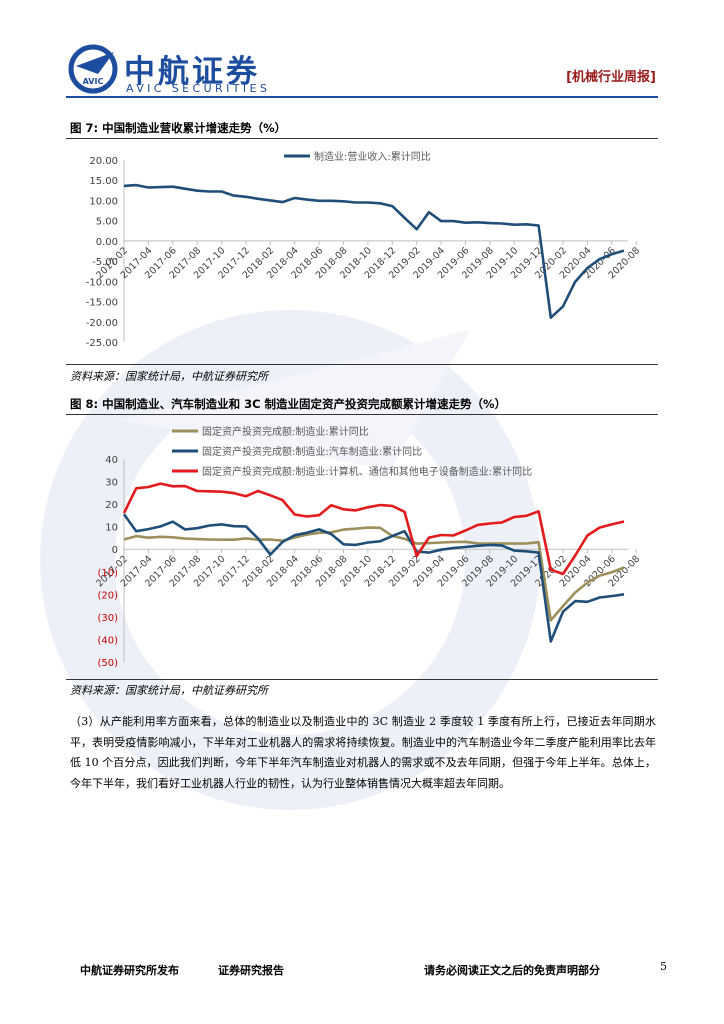 The image size is (724, 1024). What do you see at coordinates (362, 50) in the screenshot?
I see `page-header: AVIC 中航证券 AVIC SECURITIES [机械行业周报]` at bounding box center [362, 50].